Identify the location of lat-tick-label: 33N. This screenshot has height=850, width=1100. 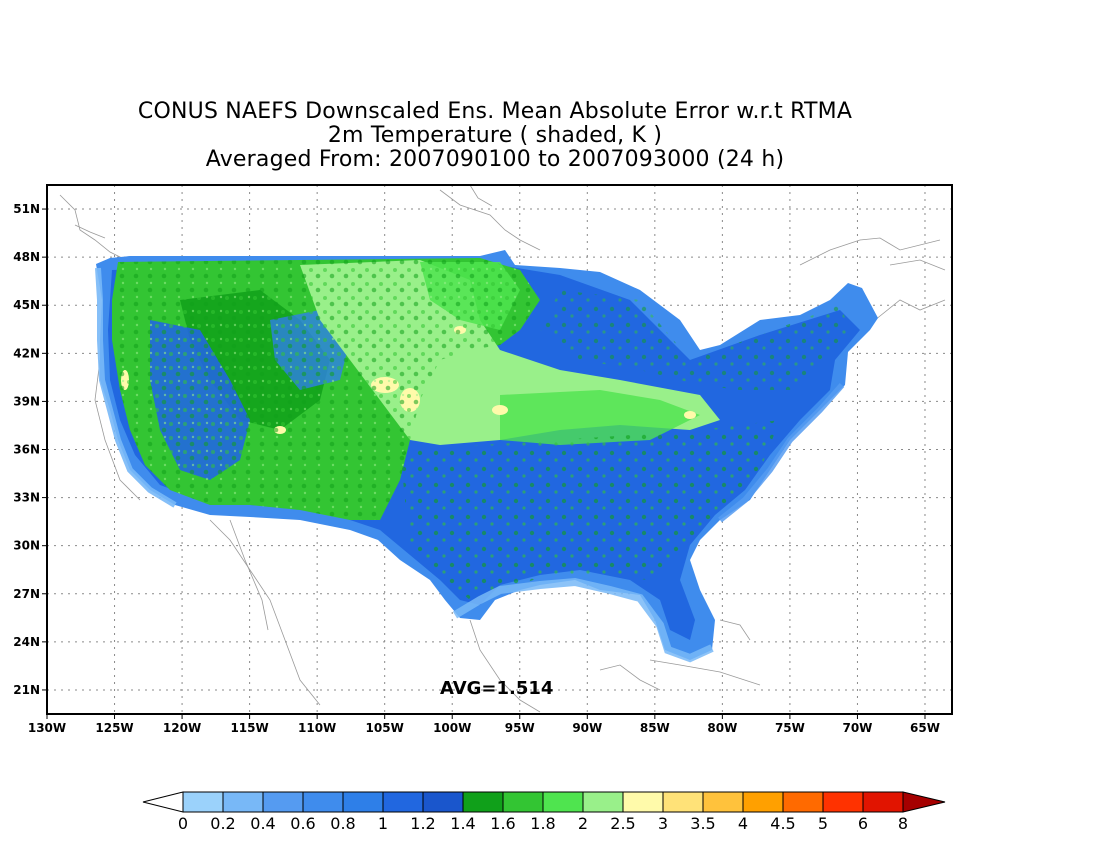
(26, 498).